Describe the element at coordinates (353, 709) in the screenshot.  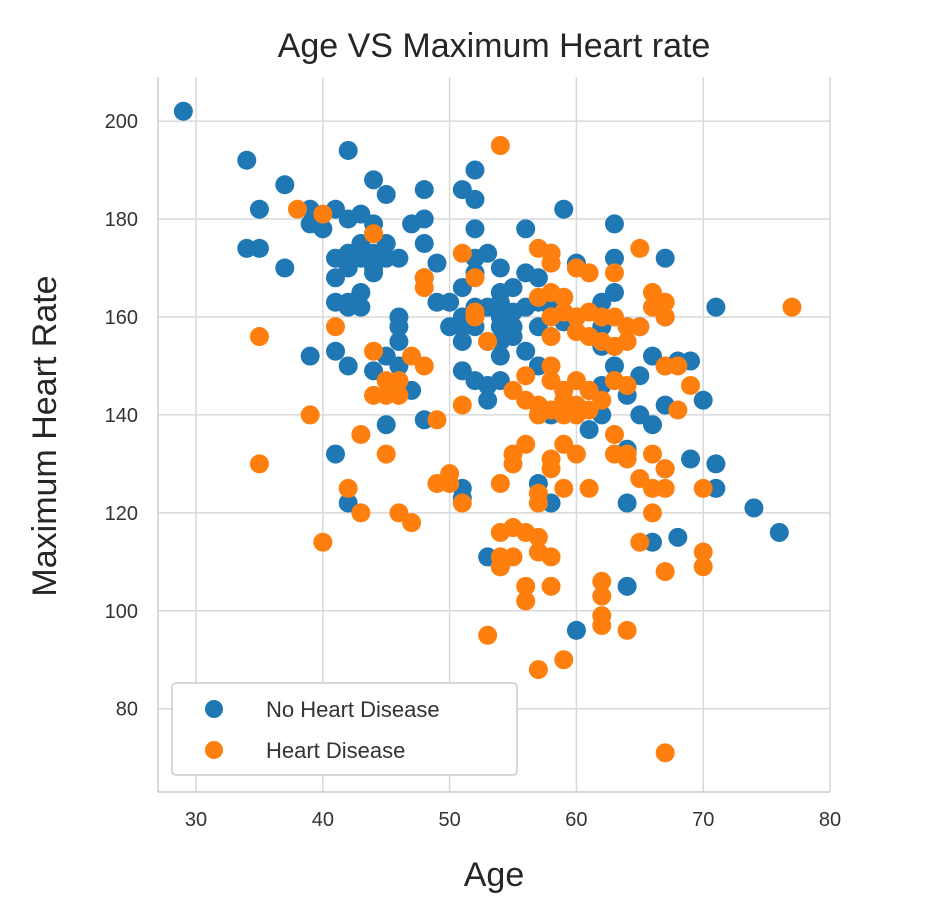
I see `legend-label-no-heart-disease: No Heart Disease` at that location.